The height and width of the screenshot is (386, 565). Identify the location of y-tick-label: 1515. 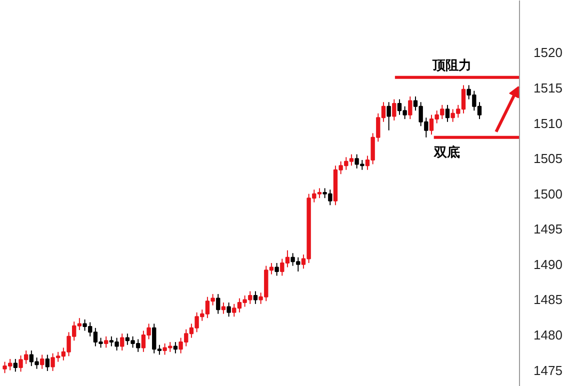
(548, 88).